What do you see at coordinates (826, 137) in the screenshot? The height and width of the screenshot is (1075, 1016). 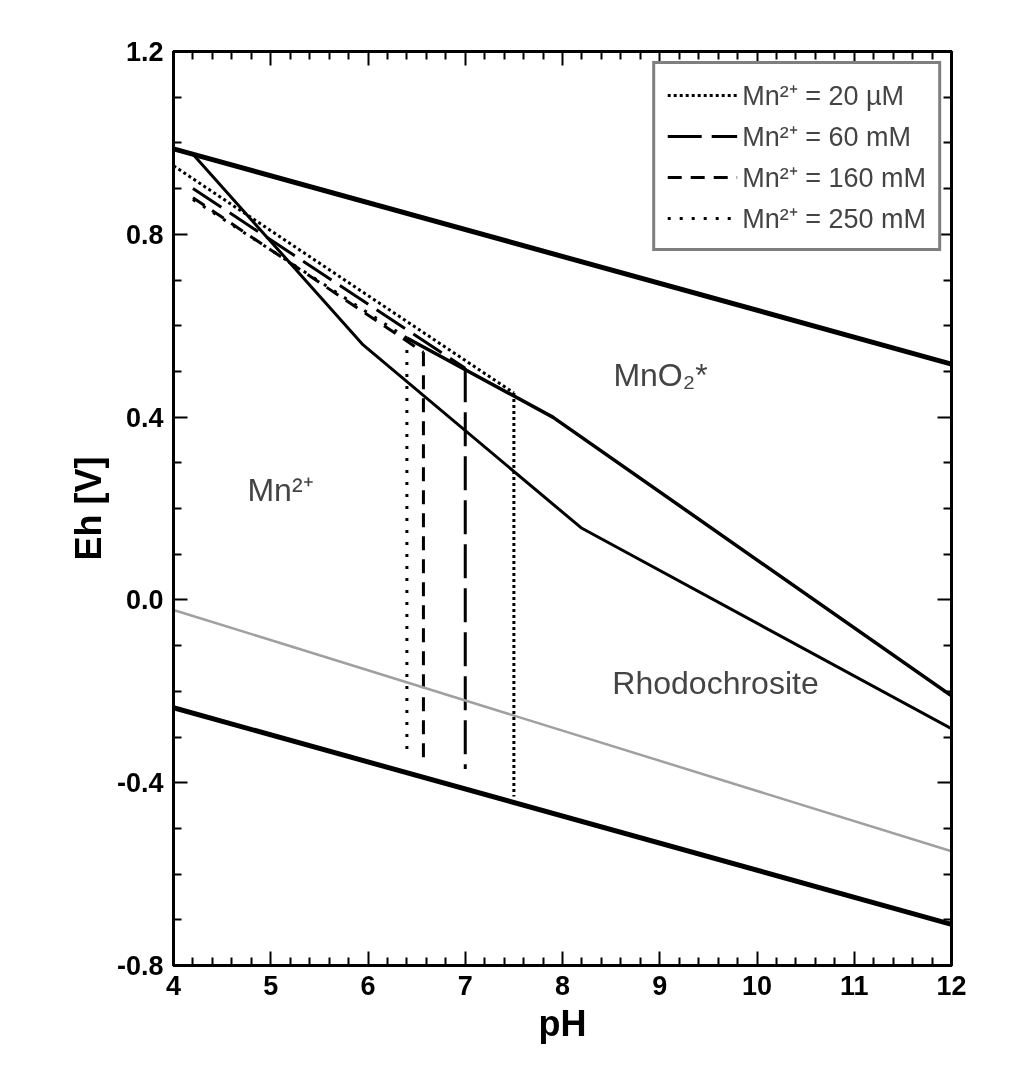 I see `legend-label: Mn²⁺ = 60 mM` at bounding box center [826, 137].